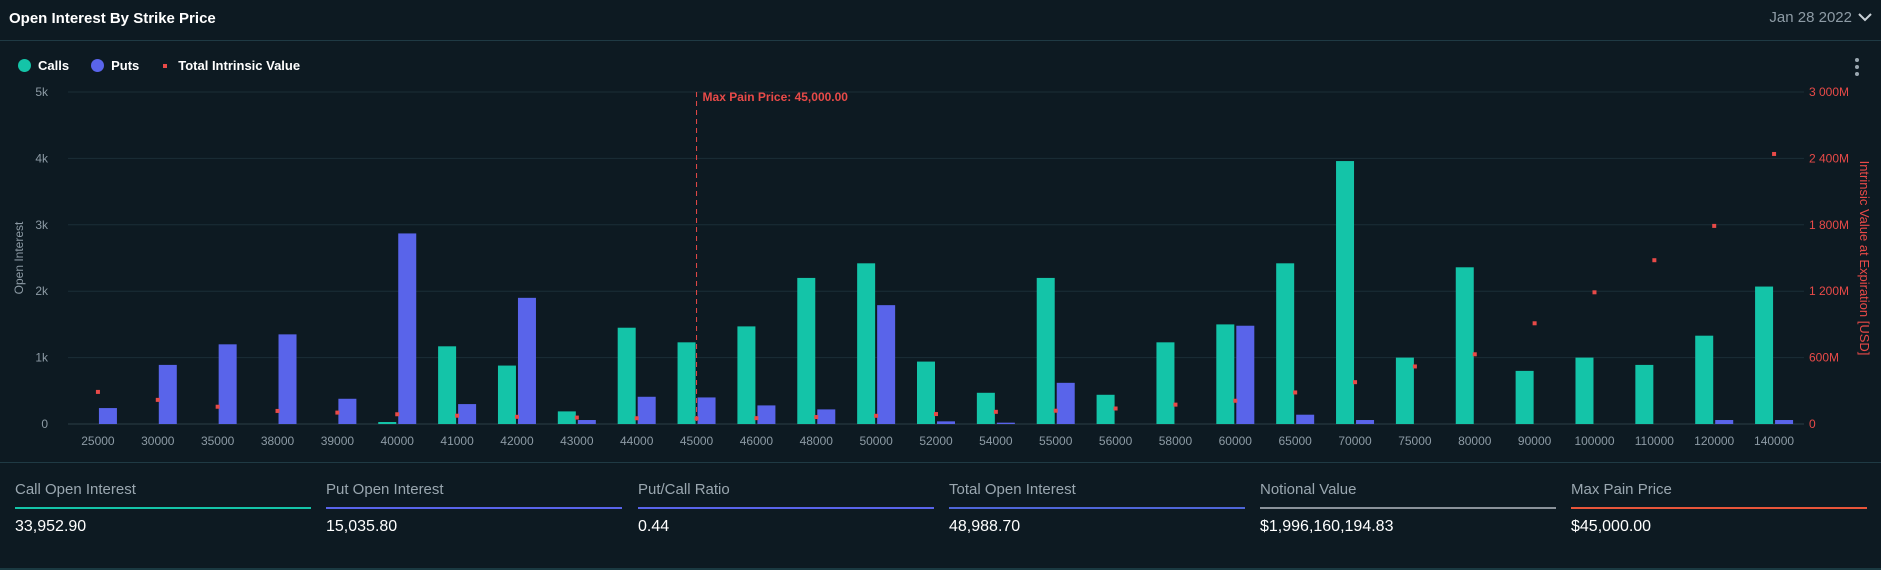 This screenshot has width=1881, height=570. Describe the element at coordinates (98, 441) in the screenshot. I see `x-tick-label: 25000` at that location.